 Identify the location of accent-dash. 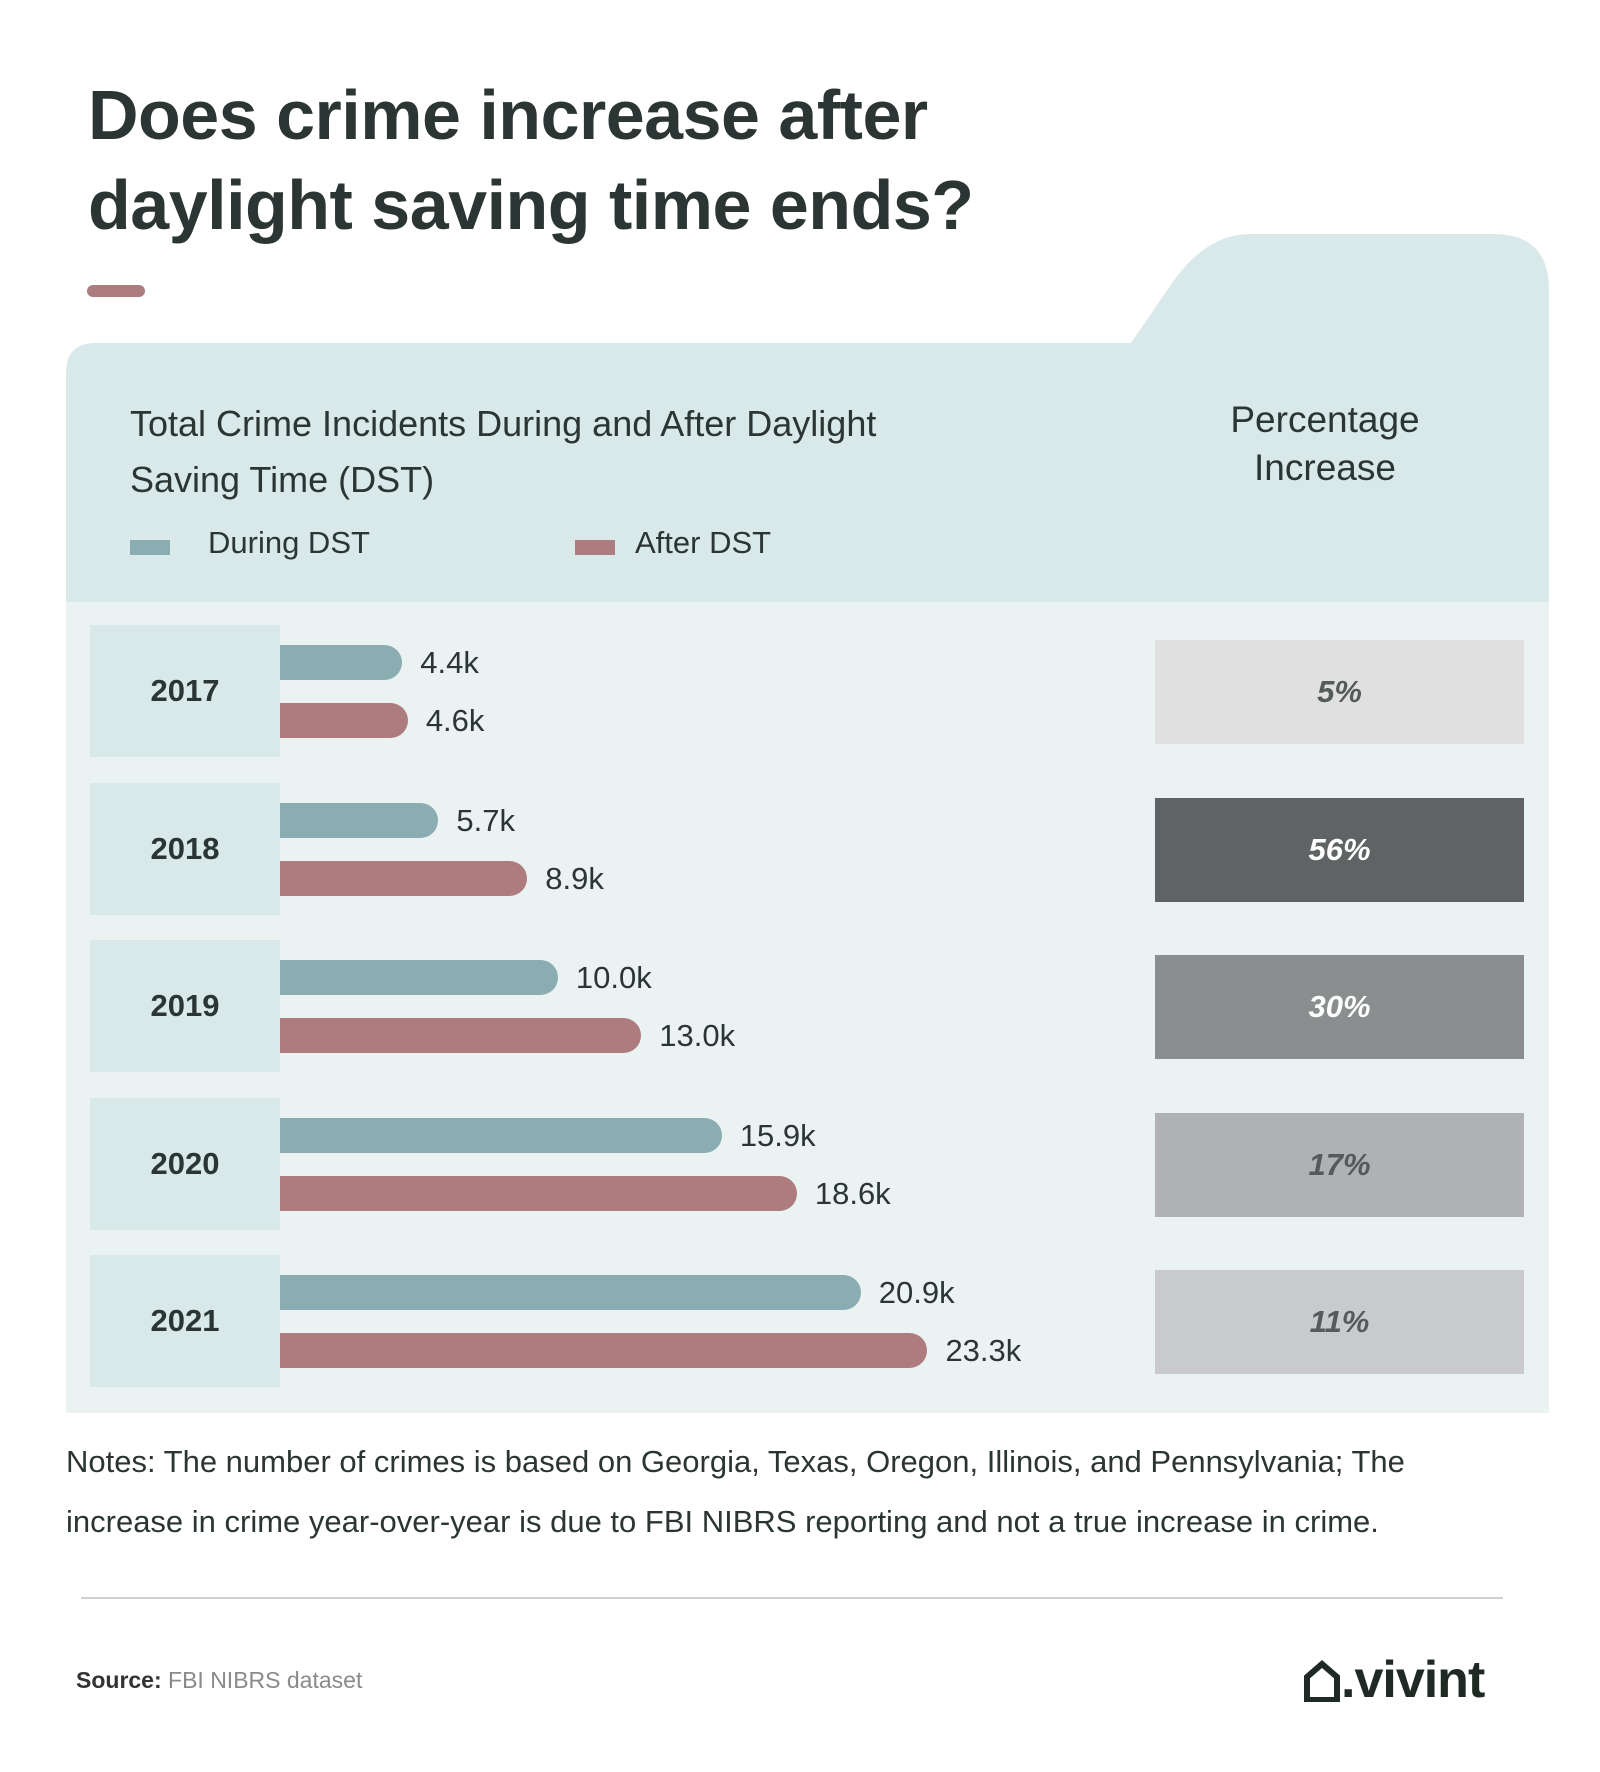
(116, 291).